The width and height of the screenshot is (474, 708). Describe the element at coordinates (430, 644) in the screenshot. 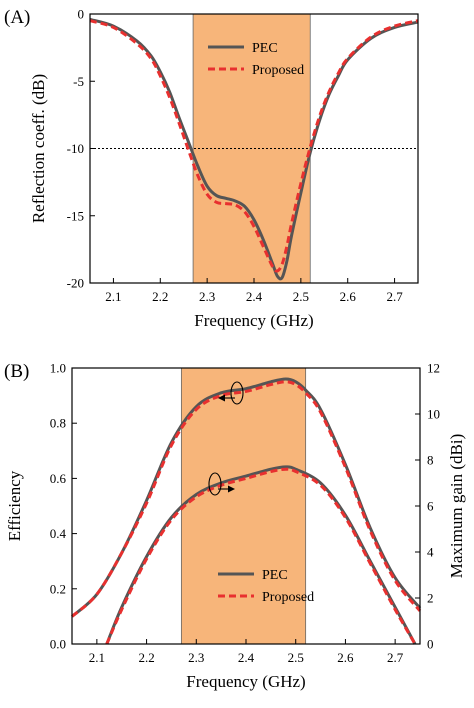

I see `y-right-tick-label: 0` at that location.